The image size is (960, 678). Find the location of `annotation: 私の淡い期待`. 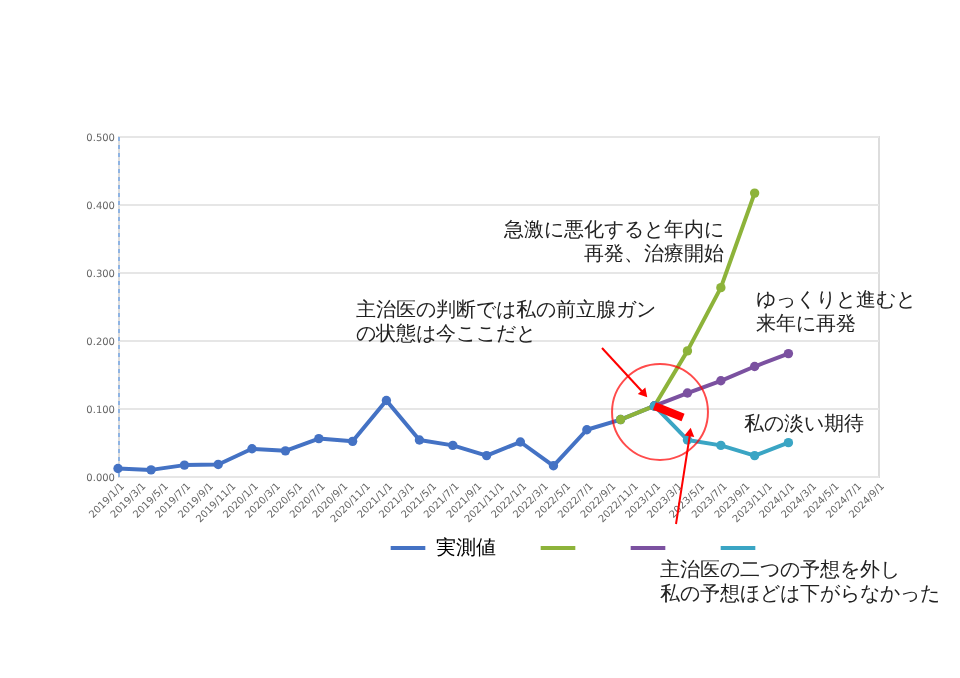

annotation: 私の淡い期待 is located at coordinates (804, 424).